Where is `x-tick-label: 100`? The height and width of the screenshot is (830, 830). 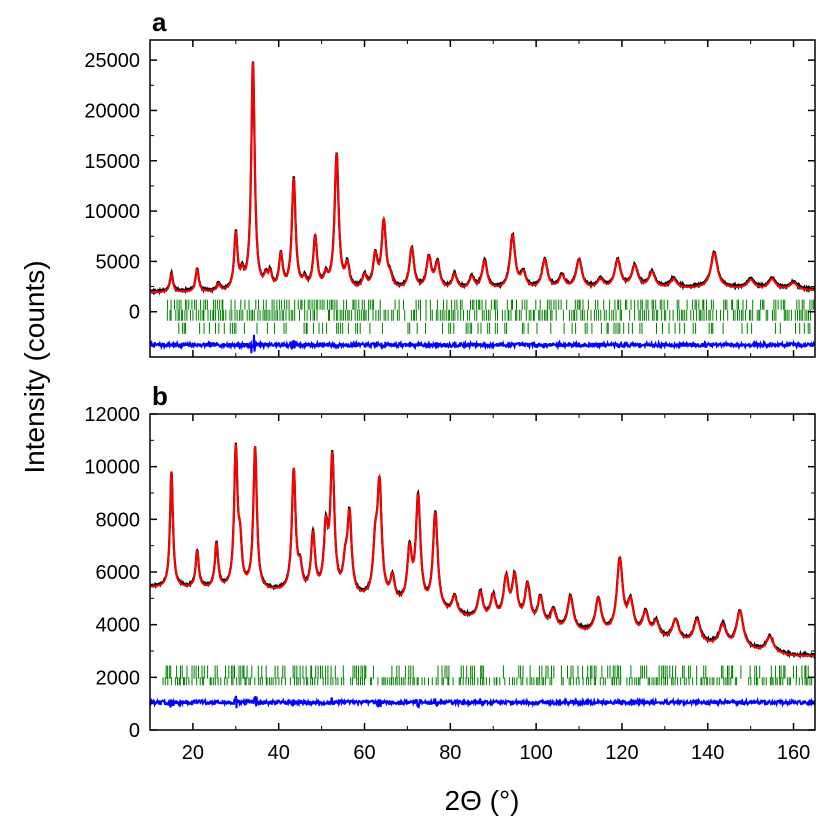
x-tick-label: 100 is located at coordinates (535, 753).